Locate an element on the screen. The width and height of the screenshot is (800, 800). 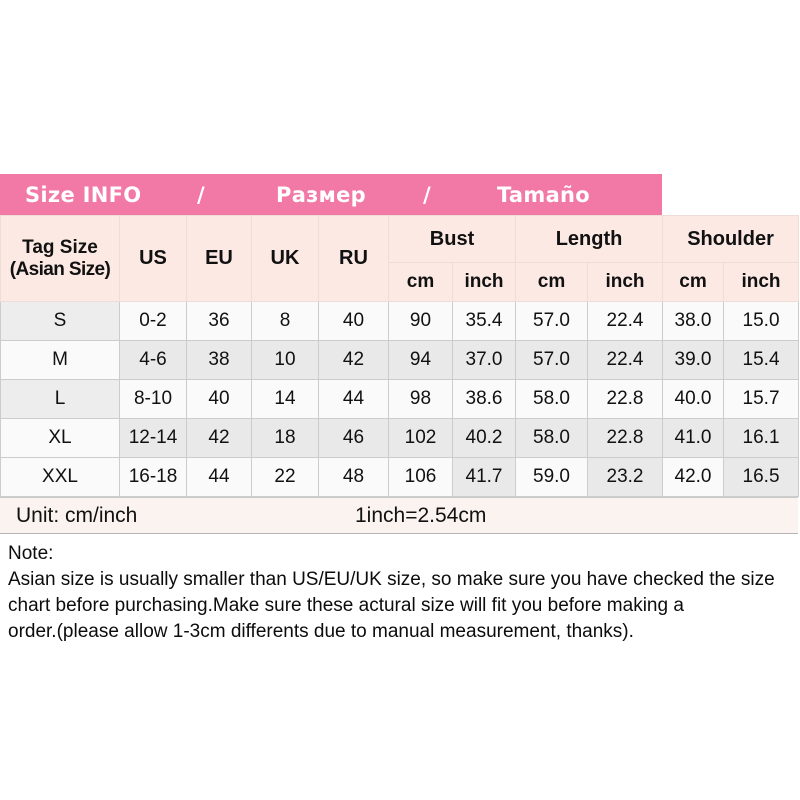
size-cell: 41.0 is located at coordinates (693, 438).